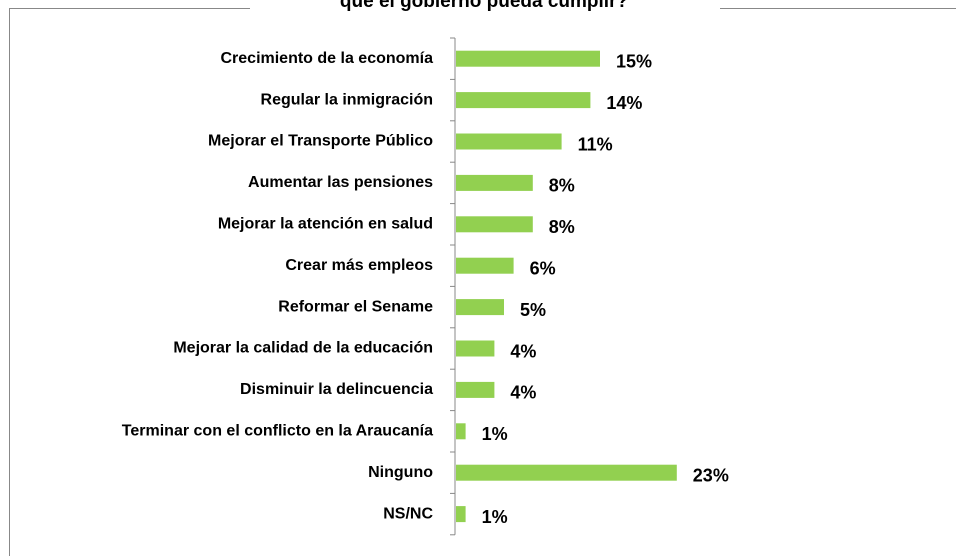 This screenshot has height=556, width=956. I want to click on category-label: Mejorar la atención en salud, so click(325, 224).